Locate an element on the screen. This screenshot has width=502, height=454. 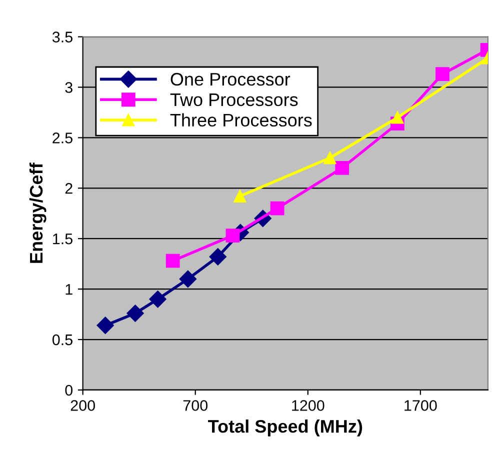
legend-label: One Processor is located at coordinates (230, 79).